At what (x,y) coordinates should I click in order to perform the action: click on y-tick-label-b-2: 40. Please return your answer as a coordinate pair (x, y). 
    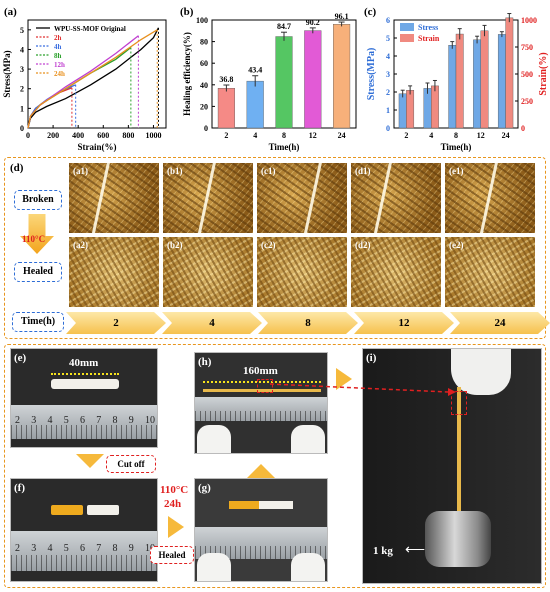
    Looking at the image, I should click on (204, 85).